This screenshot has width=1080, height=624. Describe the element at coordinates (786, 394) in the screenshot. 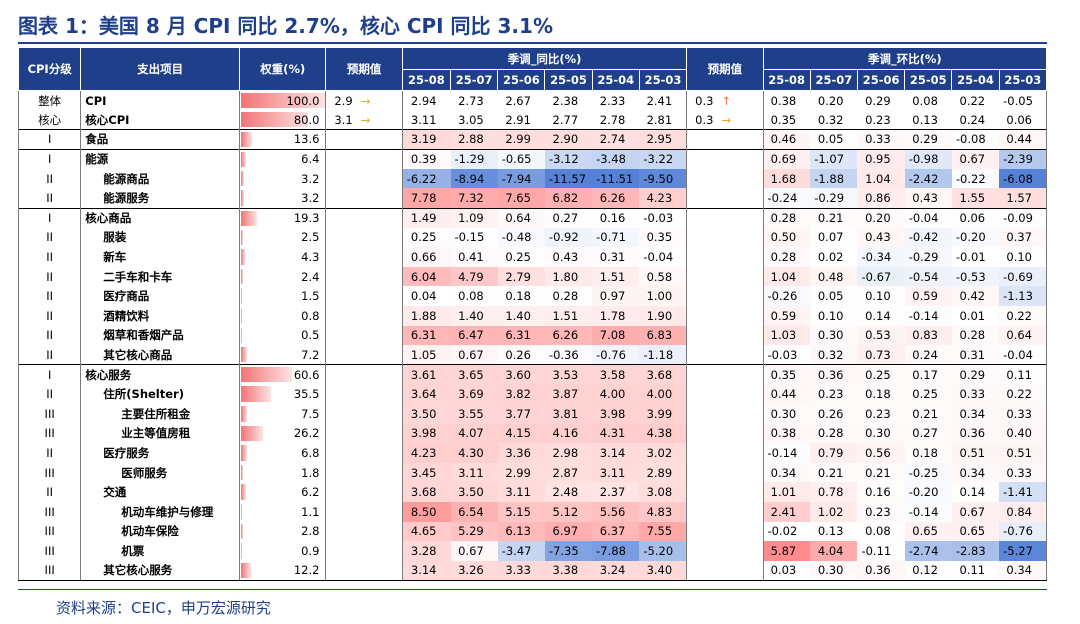

I see `cell-mom-value: 0.44` at that location.